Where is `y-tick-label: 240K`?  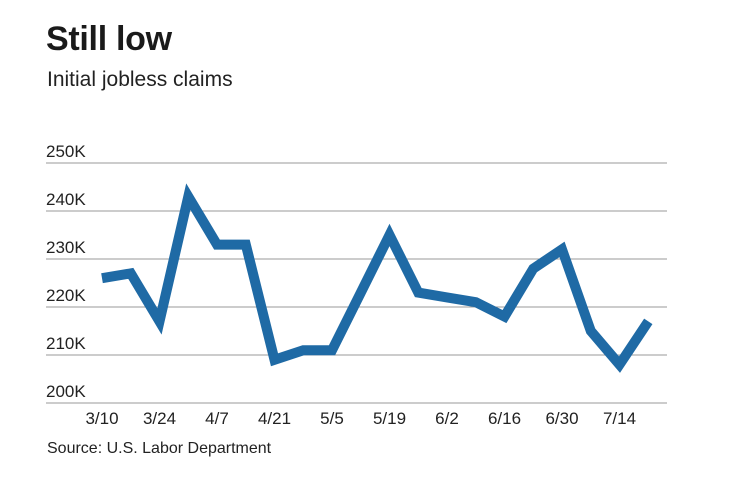
y-tick-label: 240K is located at coordinates (66, 199).